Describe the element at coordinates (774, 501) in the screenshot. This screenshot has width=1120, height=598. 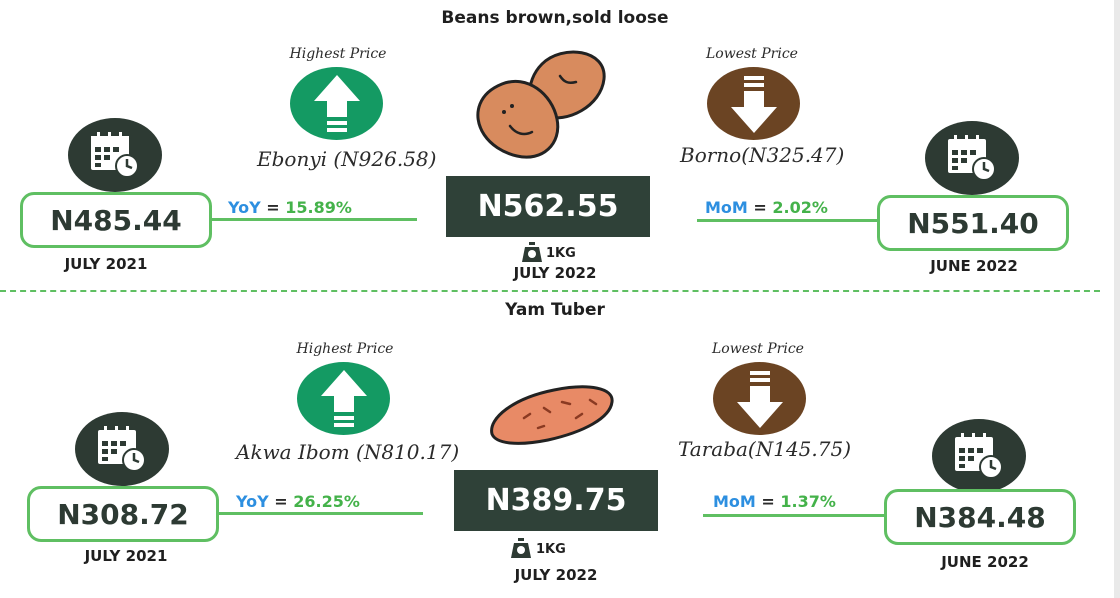
I see `mom-change: MoM = 1.37%` at that location.